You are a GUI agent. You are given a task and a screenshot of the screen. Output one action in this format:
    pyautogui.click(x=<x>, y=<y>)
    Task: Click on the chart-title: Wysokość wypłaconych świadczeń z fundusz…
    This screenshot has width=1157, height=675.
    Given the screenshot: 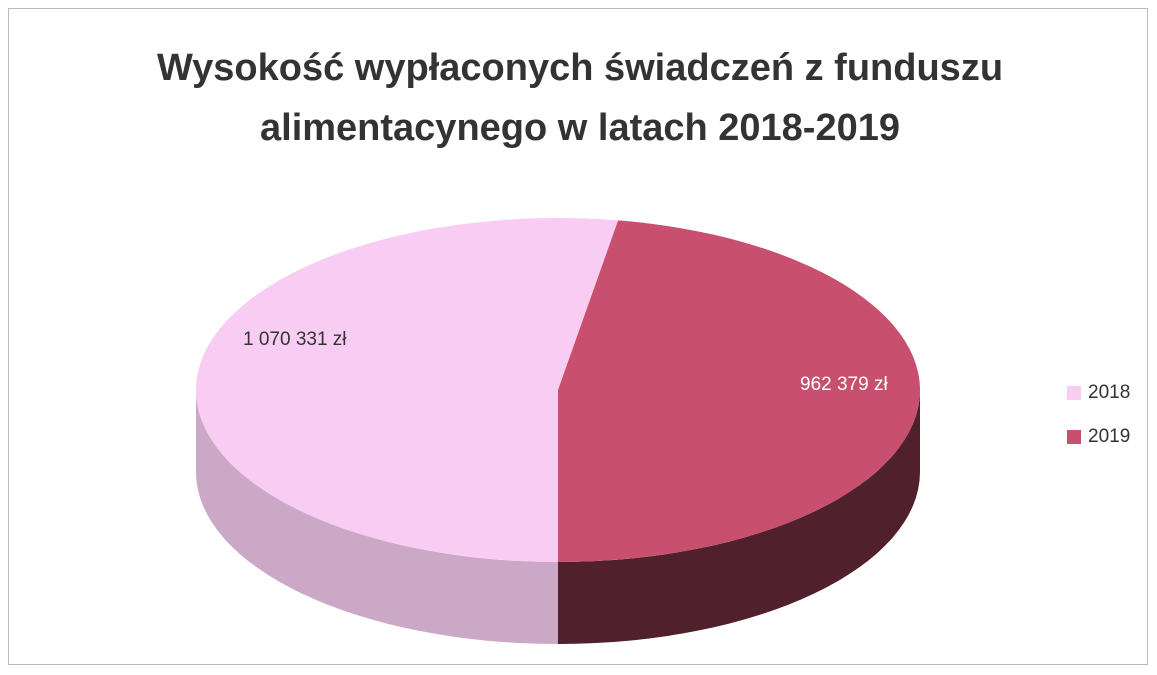 What is the action you would take?
    pyautogui.click(x=580, y=98)
    